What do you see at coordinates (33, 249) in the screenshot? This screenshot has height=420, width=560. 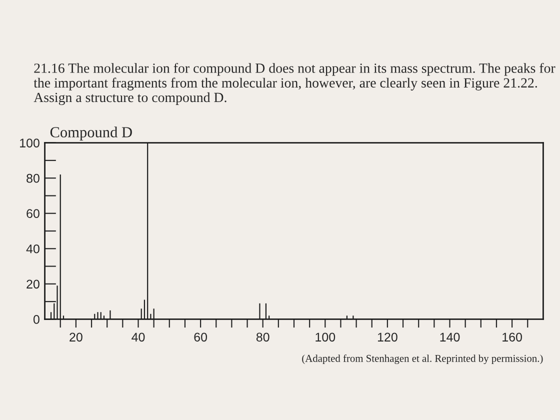 I see `y-tick-label: 40` at bounding box center [33, 249].